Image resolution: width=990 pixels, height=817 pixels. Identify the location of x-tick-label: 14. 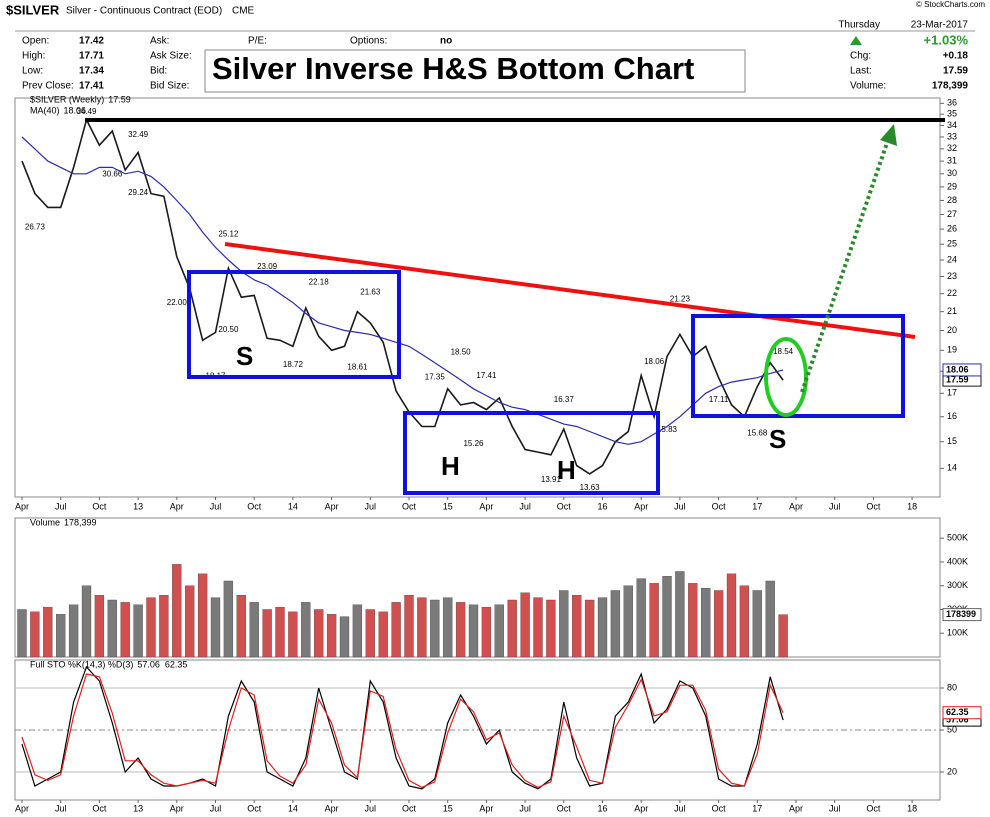
(293, 808).